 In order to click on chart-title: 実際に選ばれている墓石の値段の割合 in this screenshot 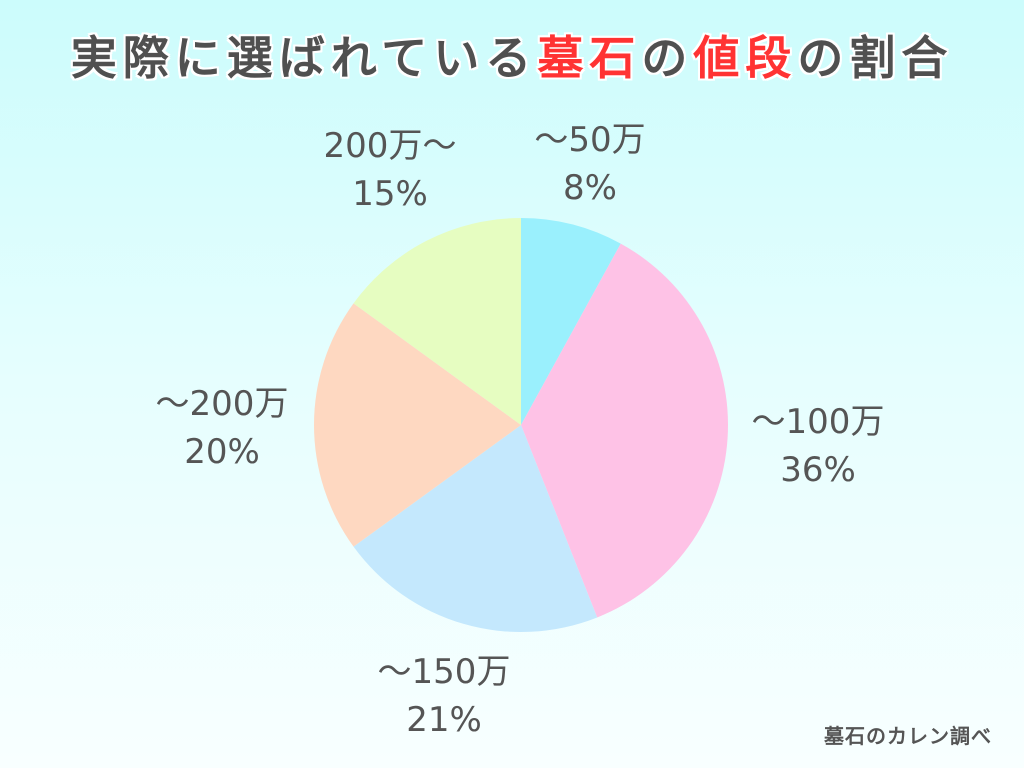, I will do `click(512, 55)`.